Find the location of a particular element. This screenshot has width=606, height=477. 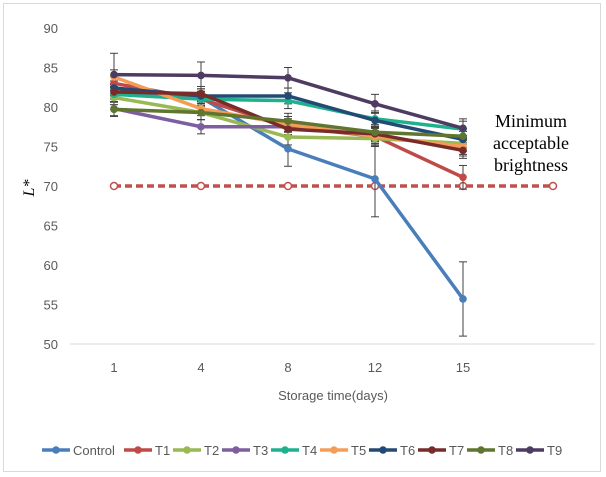

threshold-annotation-line-3: brightness is located at coordinates (531, 165).